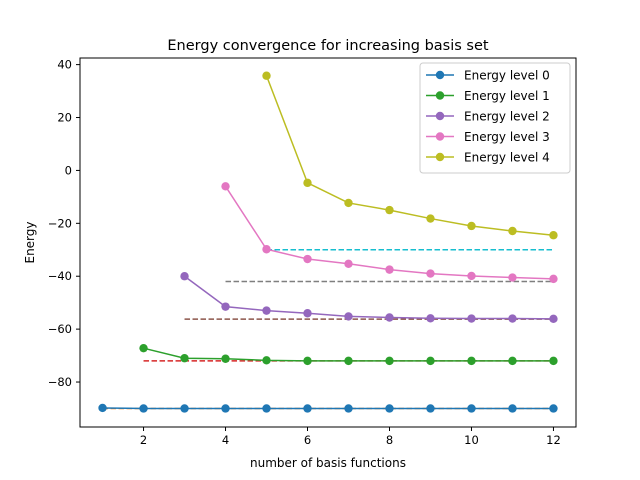 The width and height of the screenshot is (640, 480). I want to click on legend-entry: Energy level 1, so click(488, 96).